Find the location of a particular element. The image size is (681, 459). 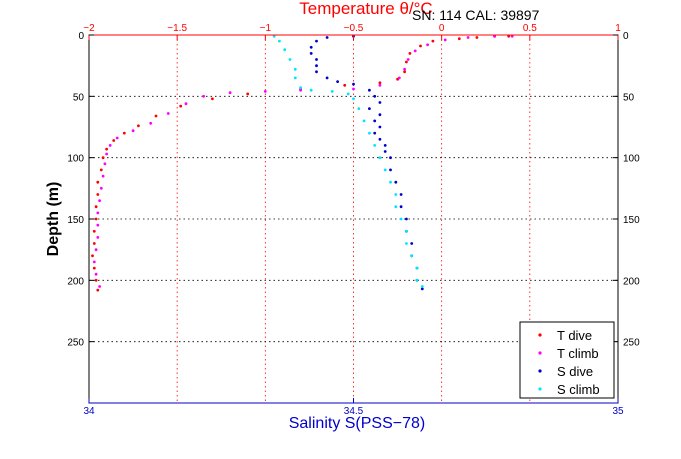

top-axis-tick-label: −1.5 is located at coordinates (177, 28).